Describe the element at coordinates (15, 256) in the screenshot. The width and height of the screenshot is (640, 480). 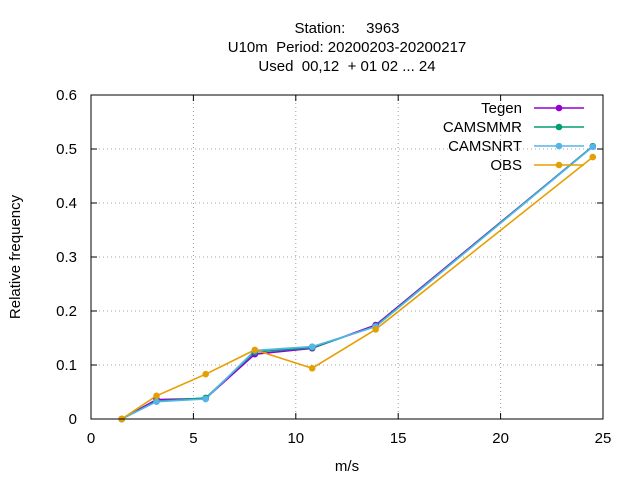
I see `y-axis-label: Relative frequency` at that location.